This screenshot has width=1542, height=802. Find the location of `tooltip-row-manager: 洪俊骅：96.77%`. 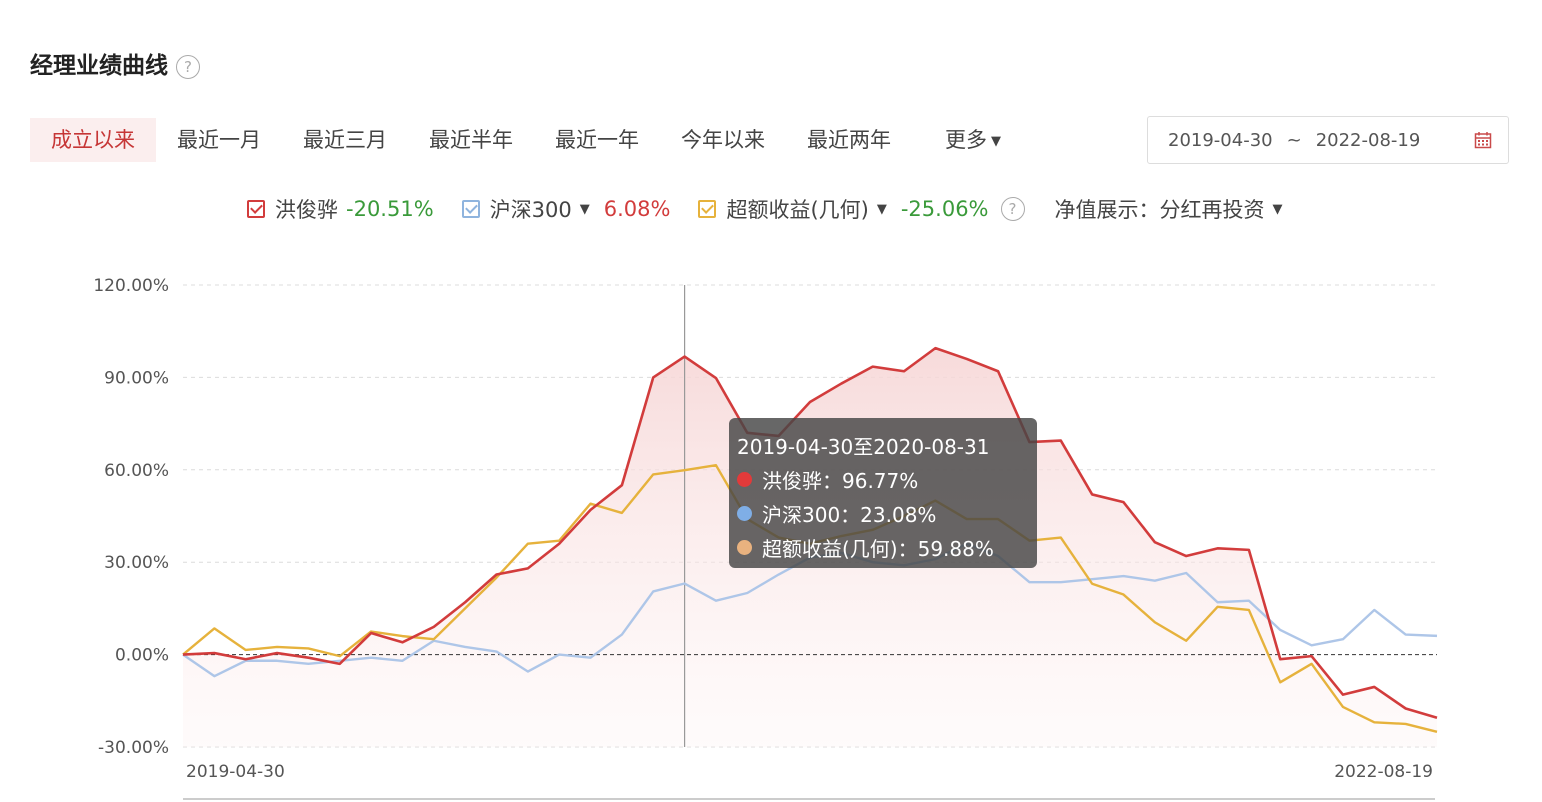

tooltip-row-manager: 洪俊骅：96.77% is located at coordinates (883, 479).